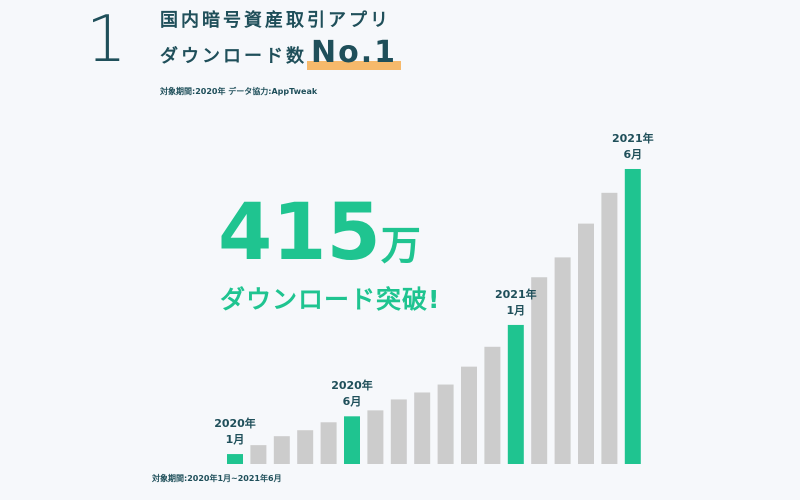 Image resolution: width=800 pixels, height=500 pixels. I want to click on headline-number: 415万, so click(319, 233).